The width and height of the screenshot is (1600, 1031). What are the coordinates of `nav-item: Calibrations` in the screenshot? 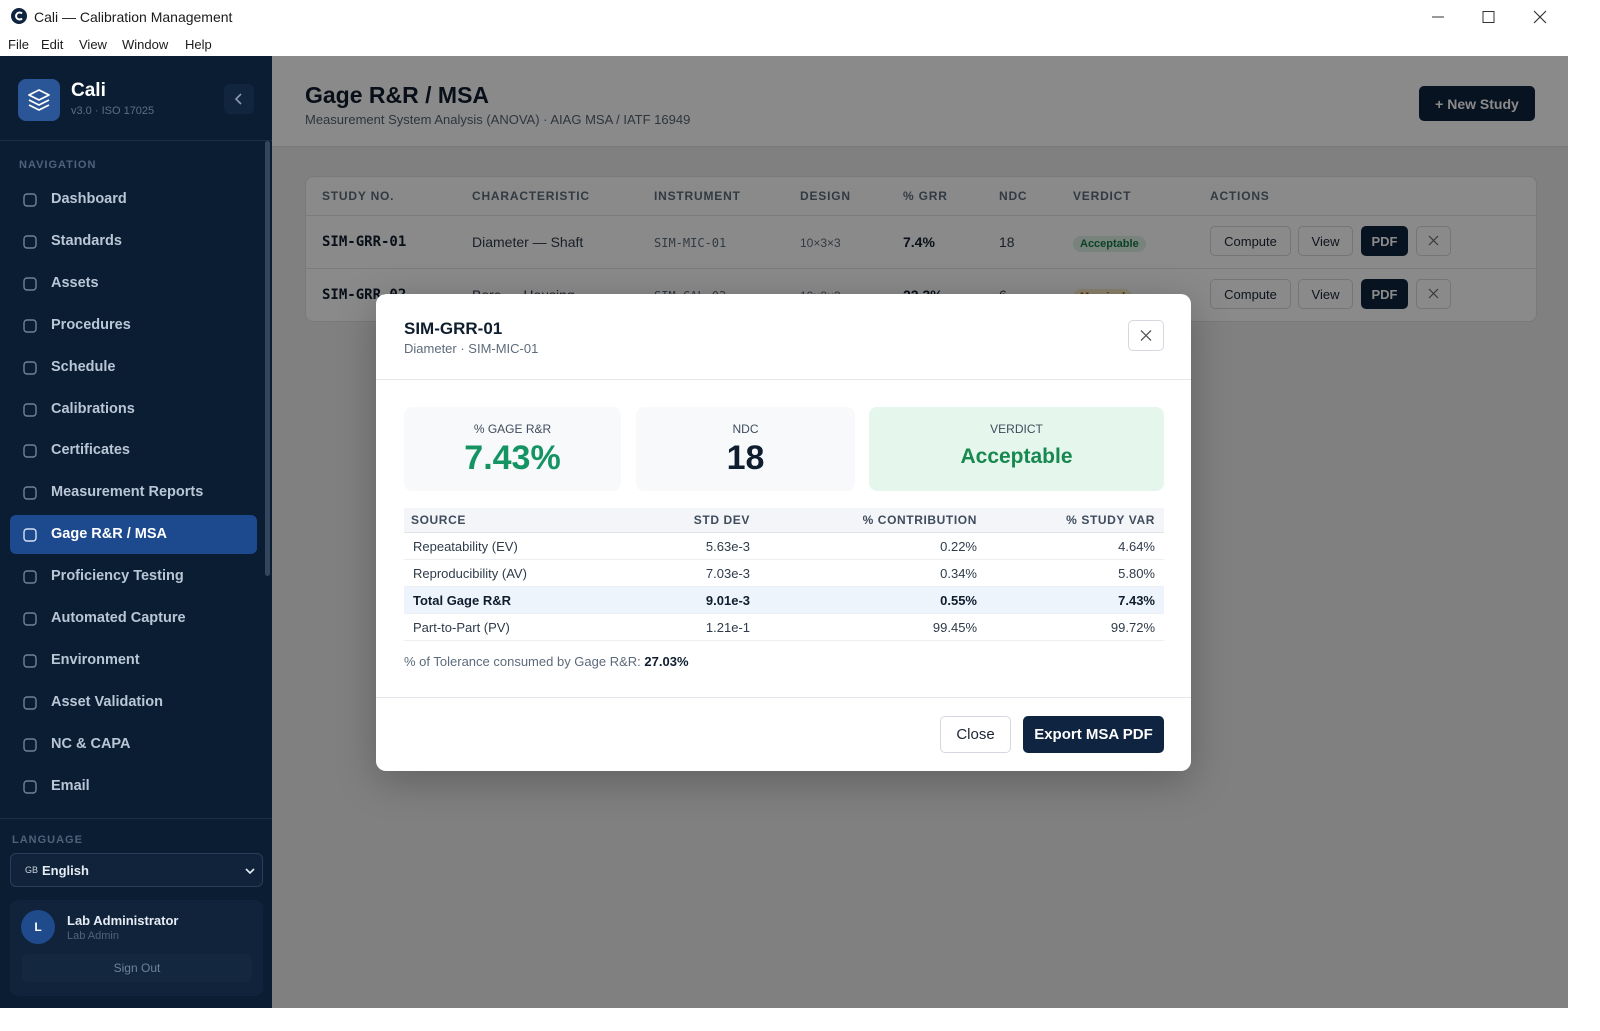 It's located at (133, 409).